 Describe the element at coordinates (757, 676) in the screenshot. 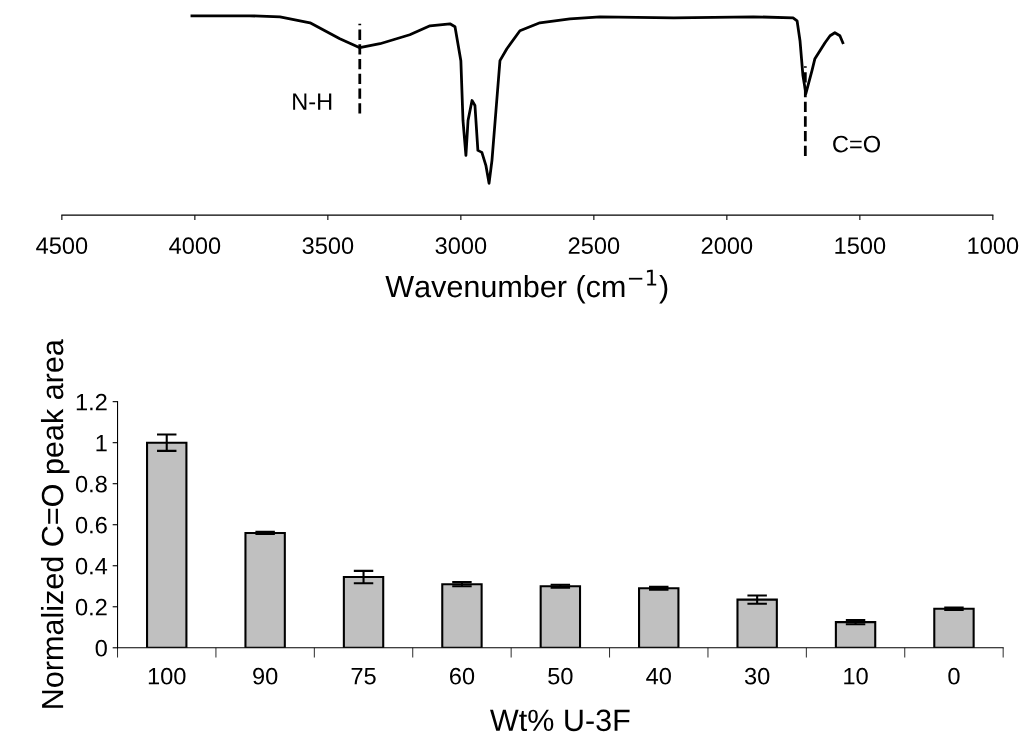

I see `x-tick-label: 30` at that location.